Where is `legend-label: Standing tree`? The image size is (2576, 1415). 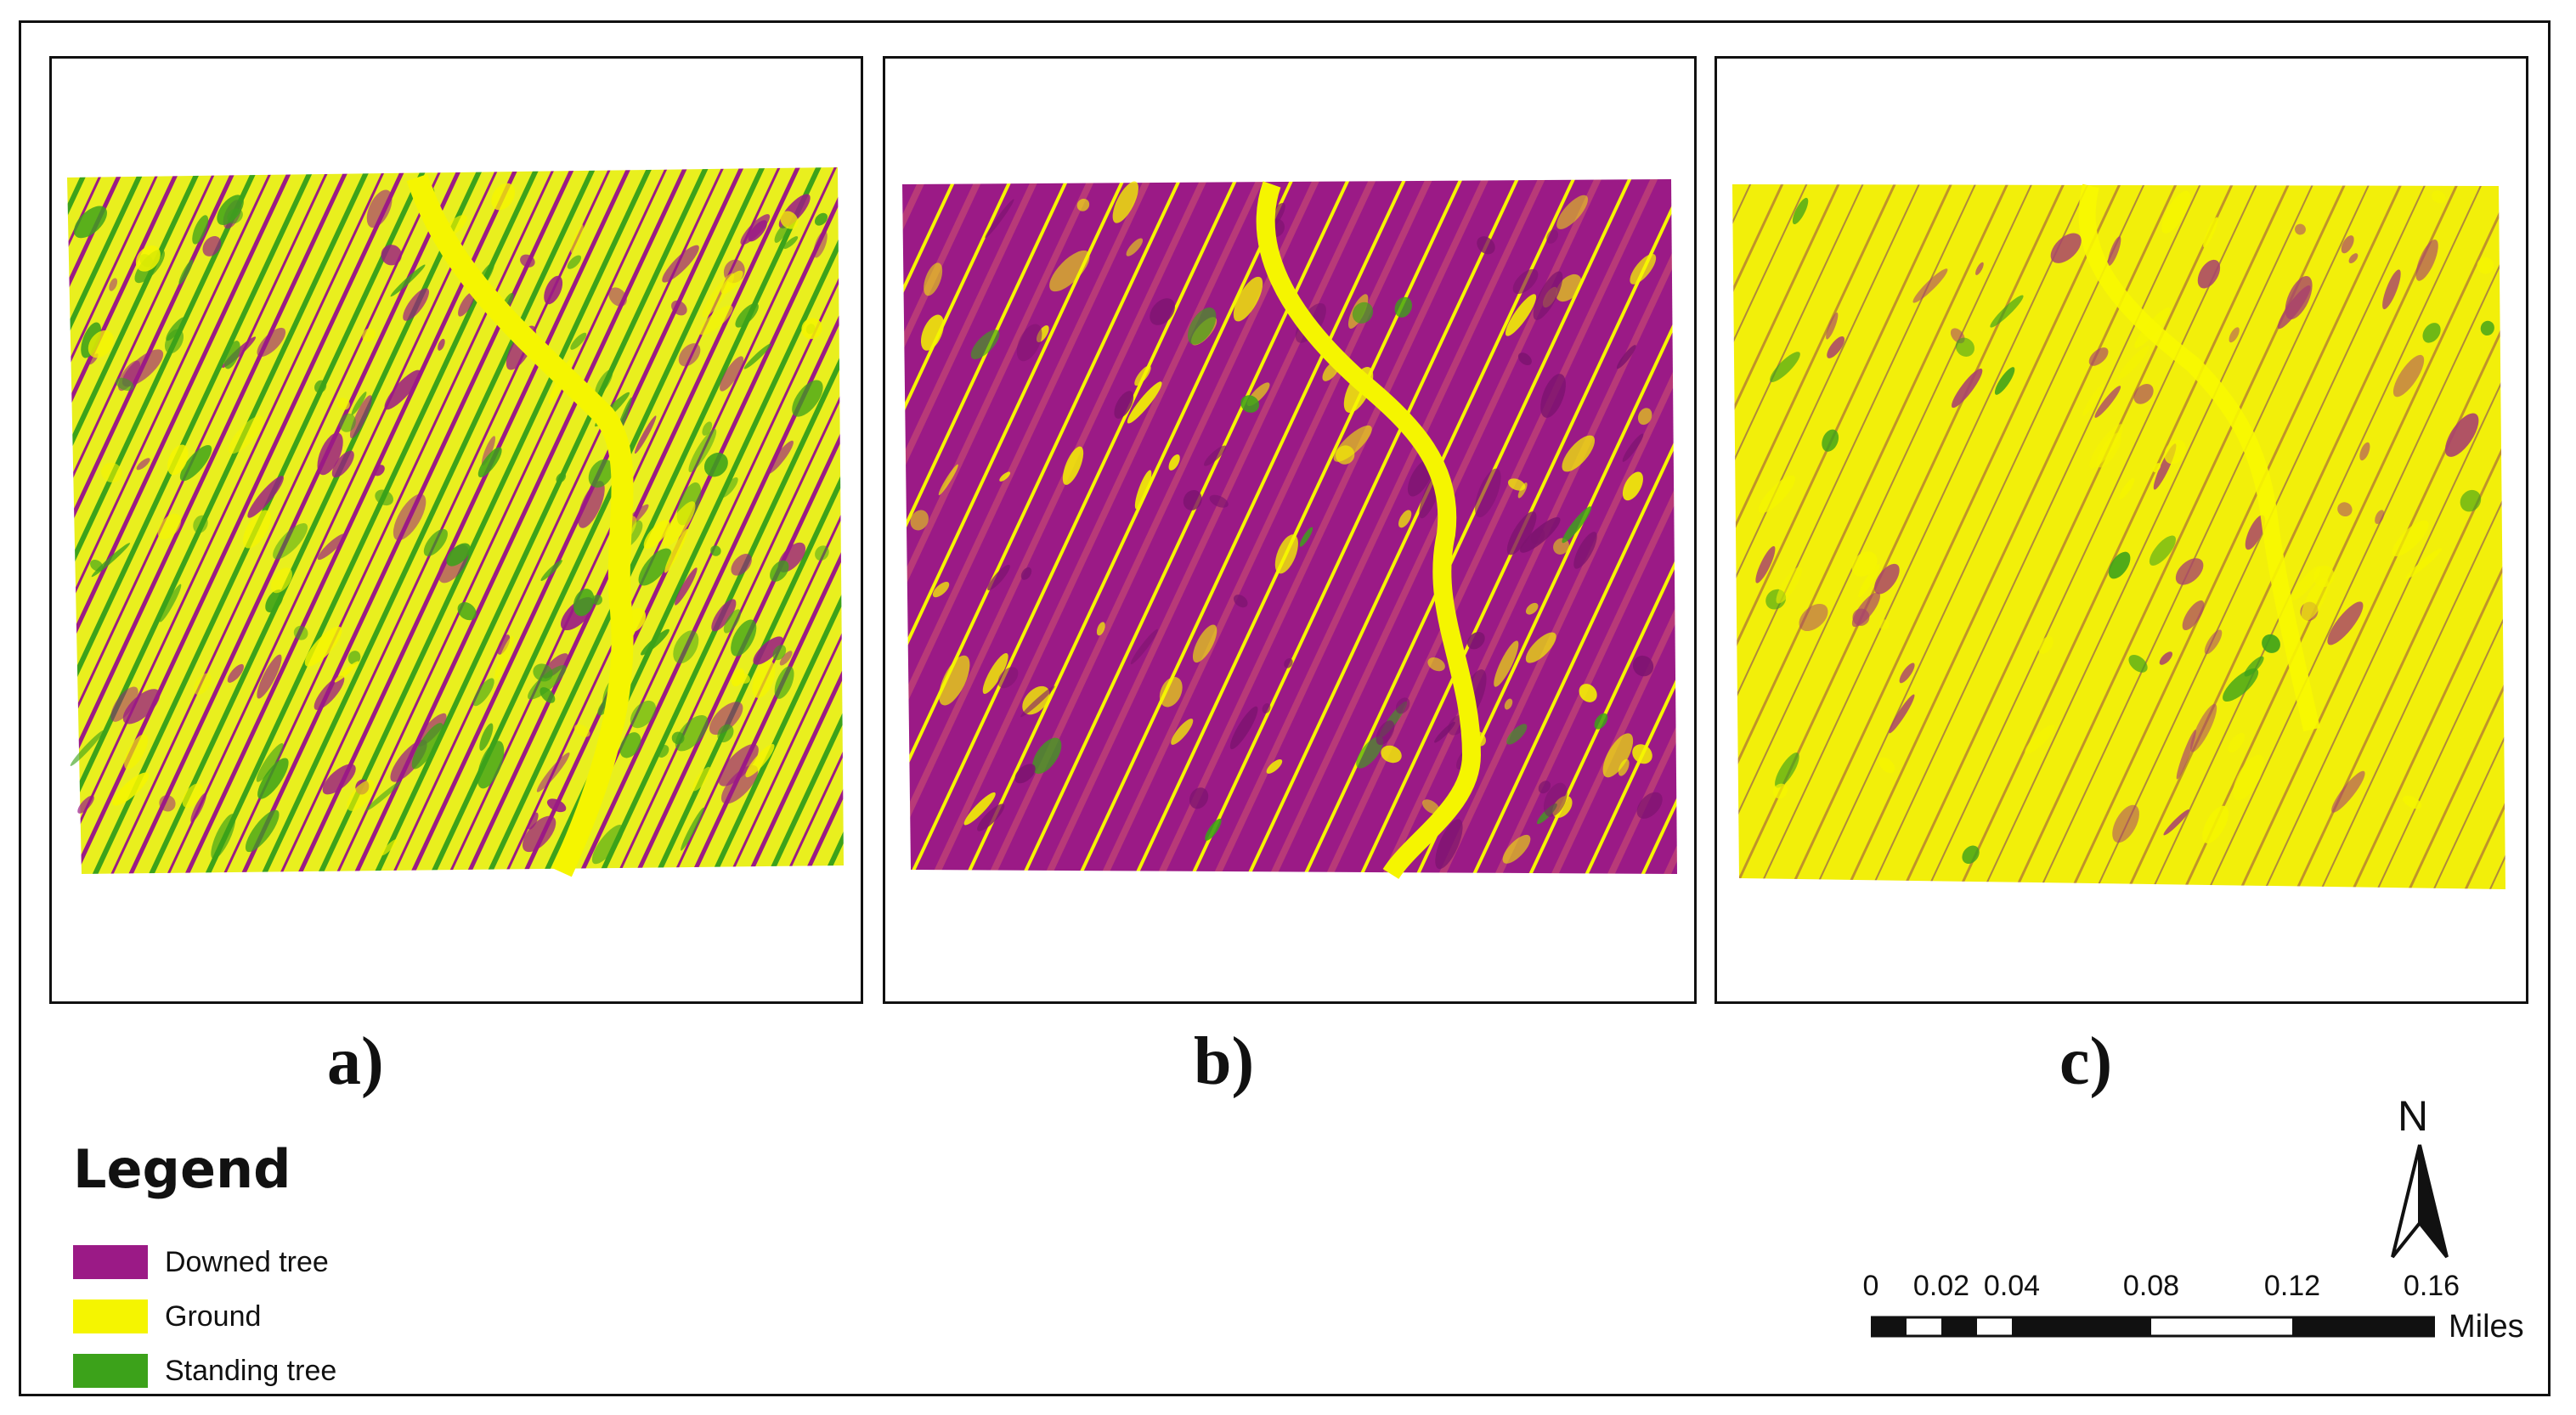 legend-label: Standing tree is located at coordinates (251, 1371).